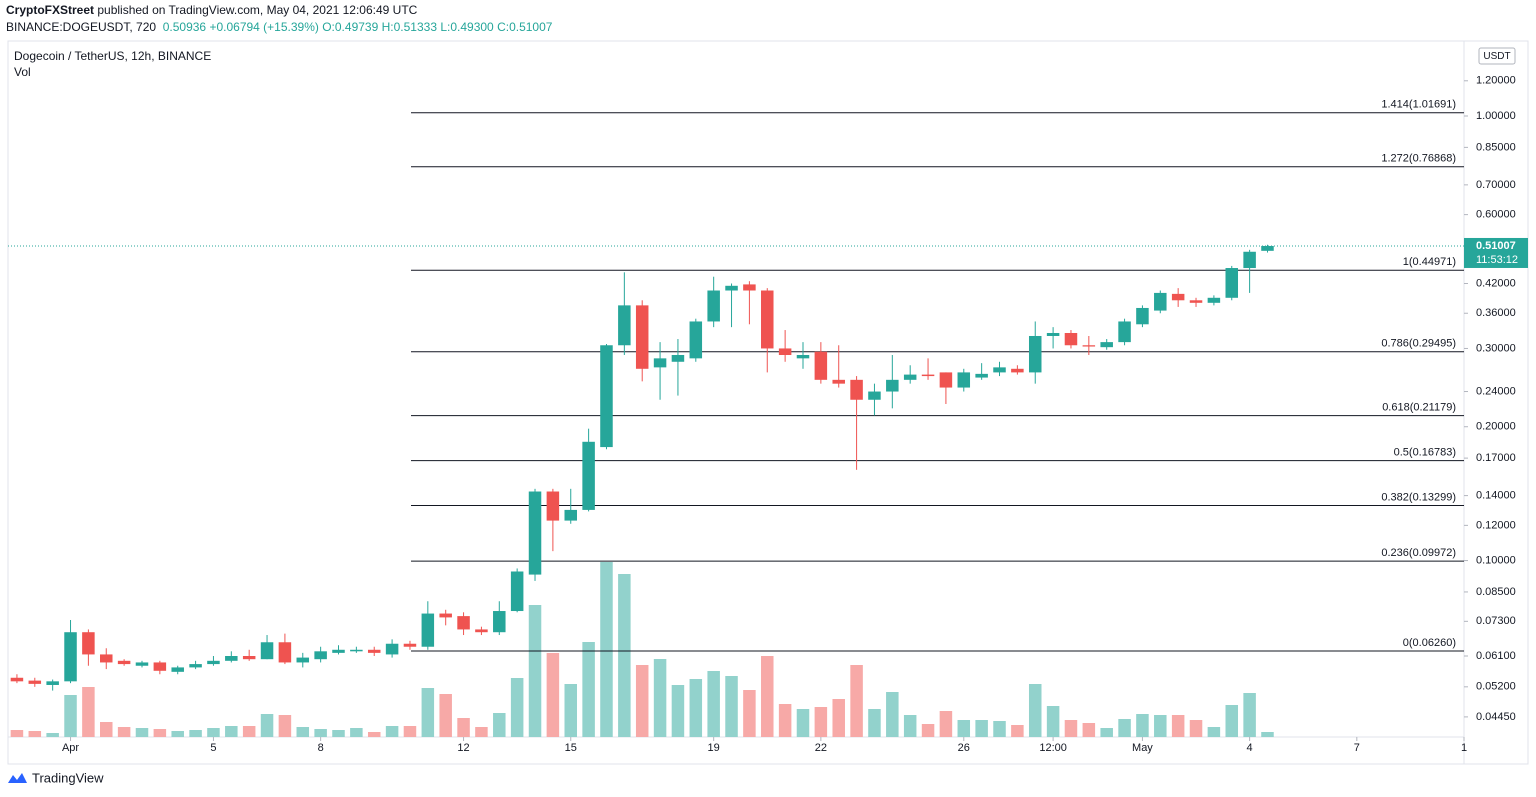  Describe the element at coordinates (1496, 116) in the screenshot. I see `y-tick-label: 1.00000` at that location.